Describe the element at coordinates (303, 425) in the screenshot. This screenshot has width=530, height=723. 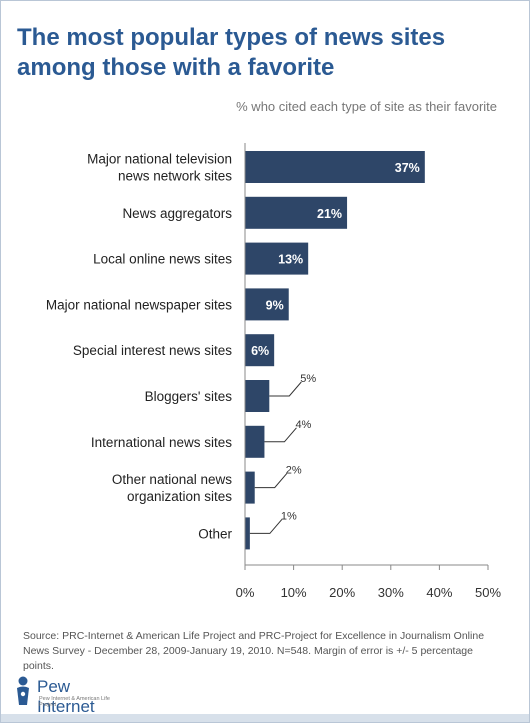
I see `value-label: 4%` at that location.